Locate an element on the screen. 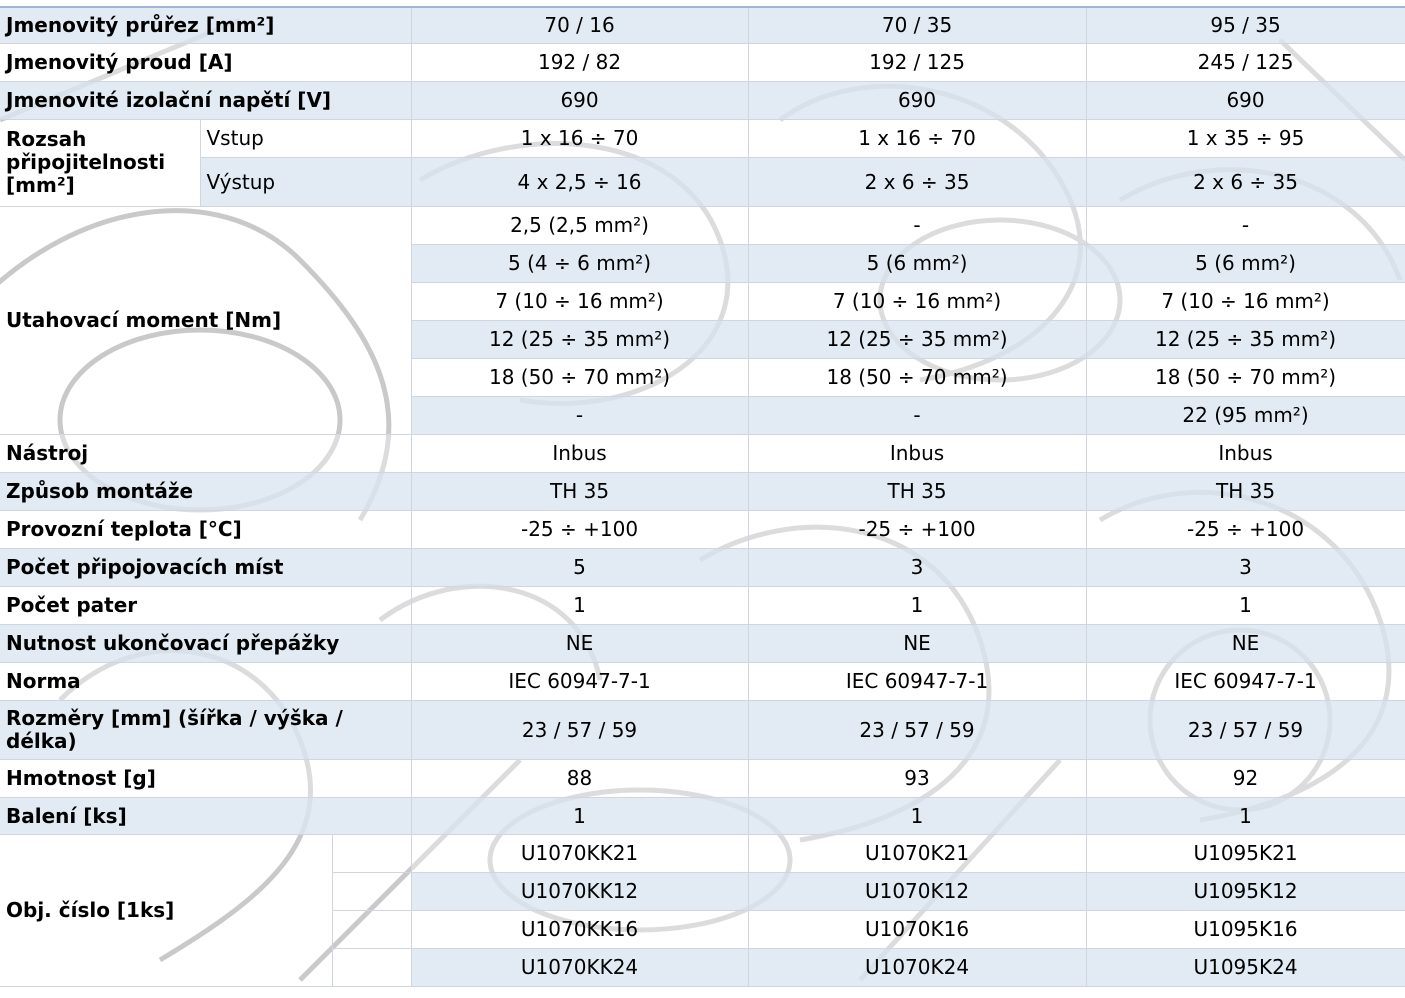 Image resolution: width=1405 pixels, height=998 pixels. cell: U1070KK21 is located at coordinates (580, 853).